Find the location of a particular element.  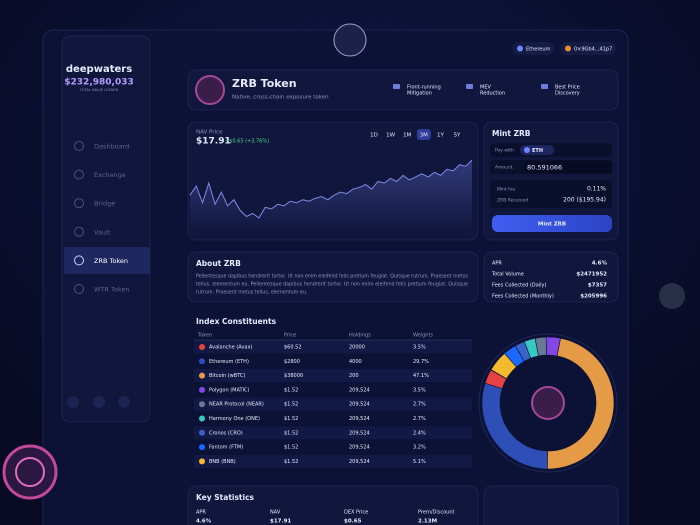

decor-eth-coin is located at coordinates (350, 40).